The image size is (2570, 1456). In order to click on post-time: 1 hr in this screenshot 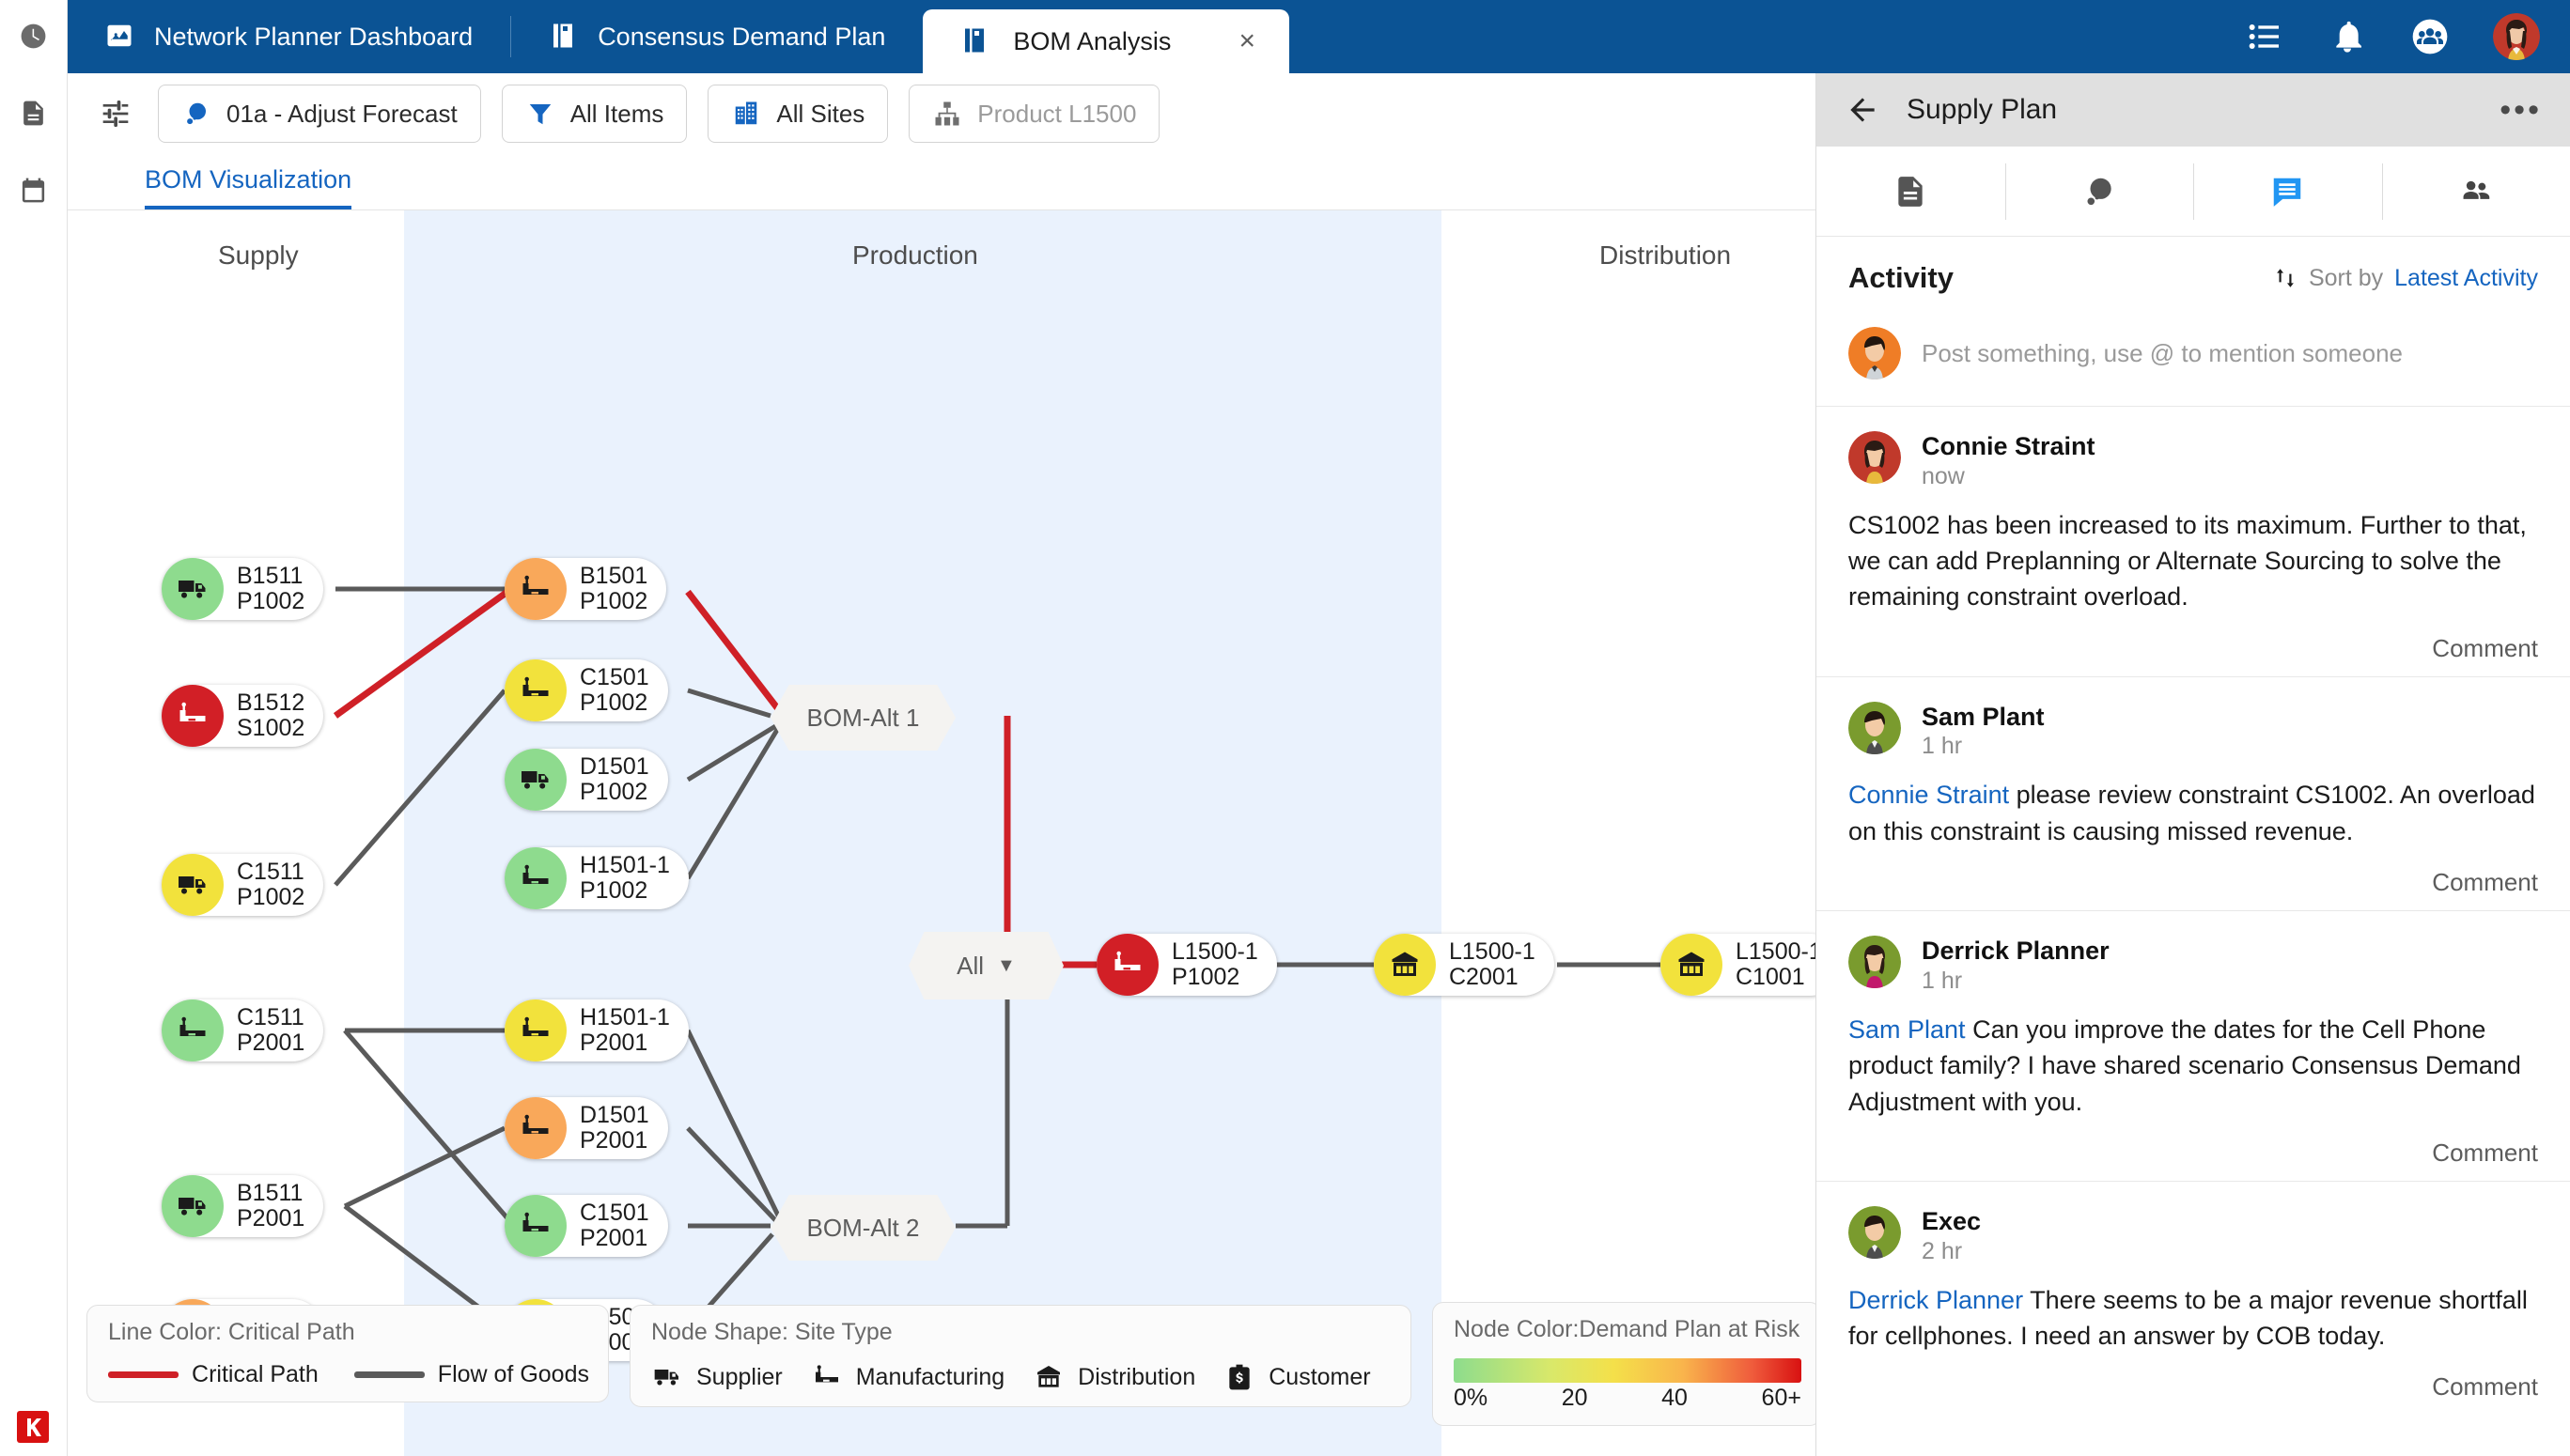, I will do `click(1942, 980)`.